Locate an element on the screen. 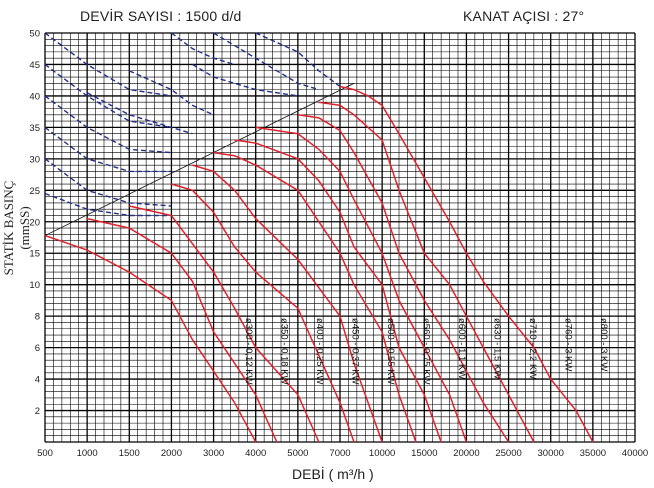 This screenshot has width=654, height=488. x-tick-13: 35000 is located at coordinates (593, 453).